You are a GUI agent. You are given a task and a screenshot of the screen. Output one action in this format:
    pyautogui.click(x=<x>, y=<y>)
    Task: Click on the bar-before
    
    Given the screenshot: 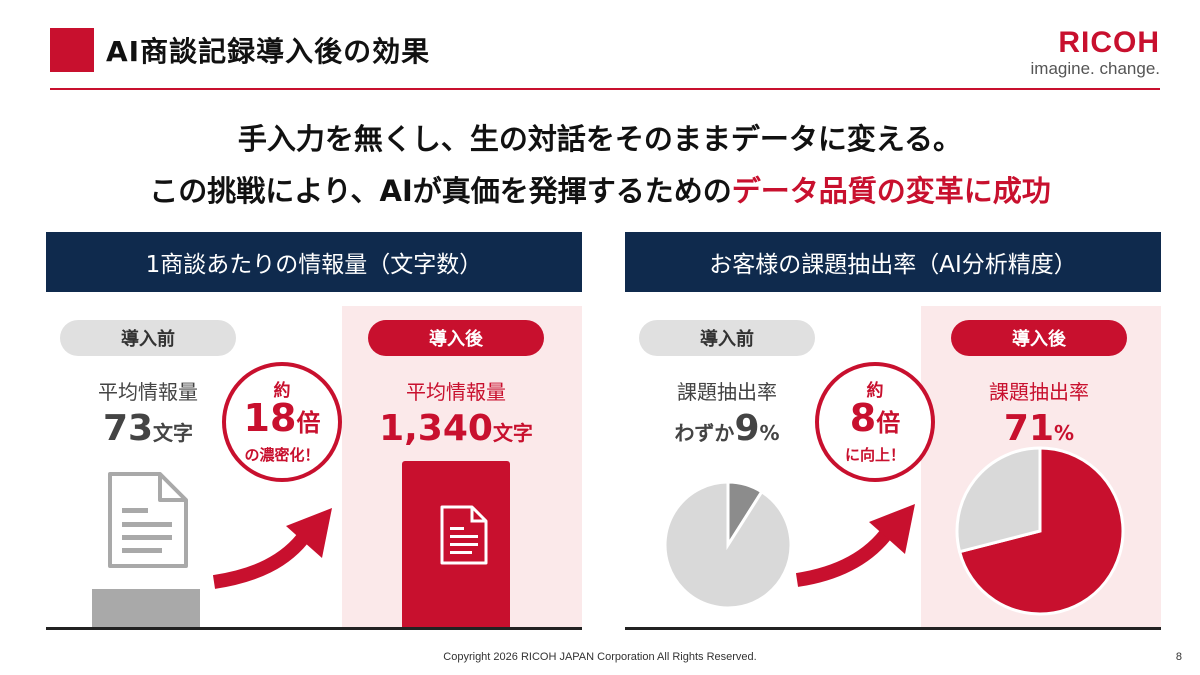 What is the action you would take?
    pyautogui.click(x=146, y=608)
    